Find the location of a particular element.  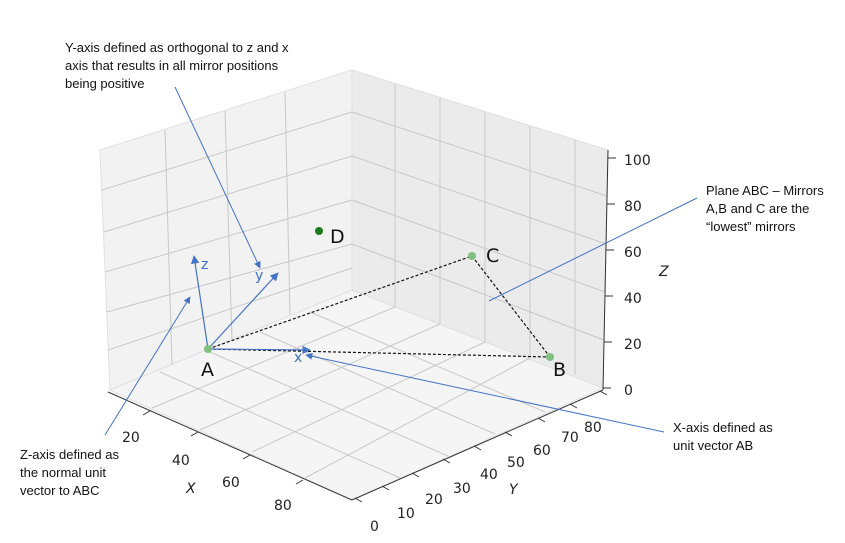

y-tick-label: 60 is located at coordinates (542, 451).